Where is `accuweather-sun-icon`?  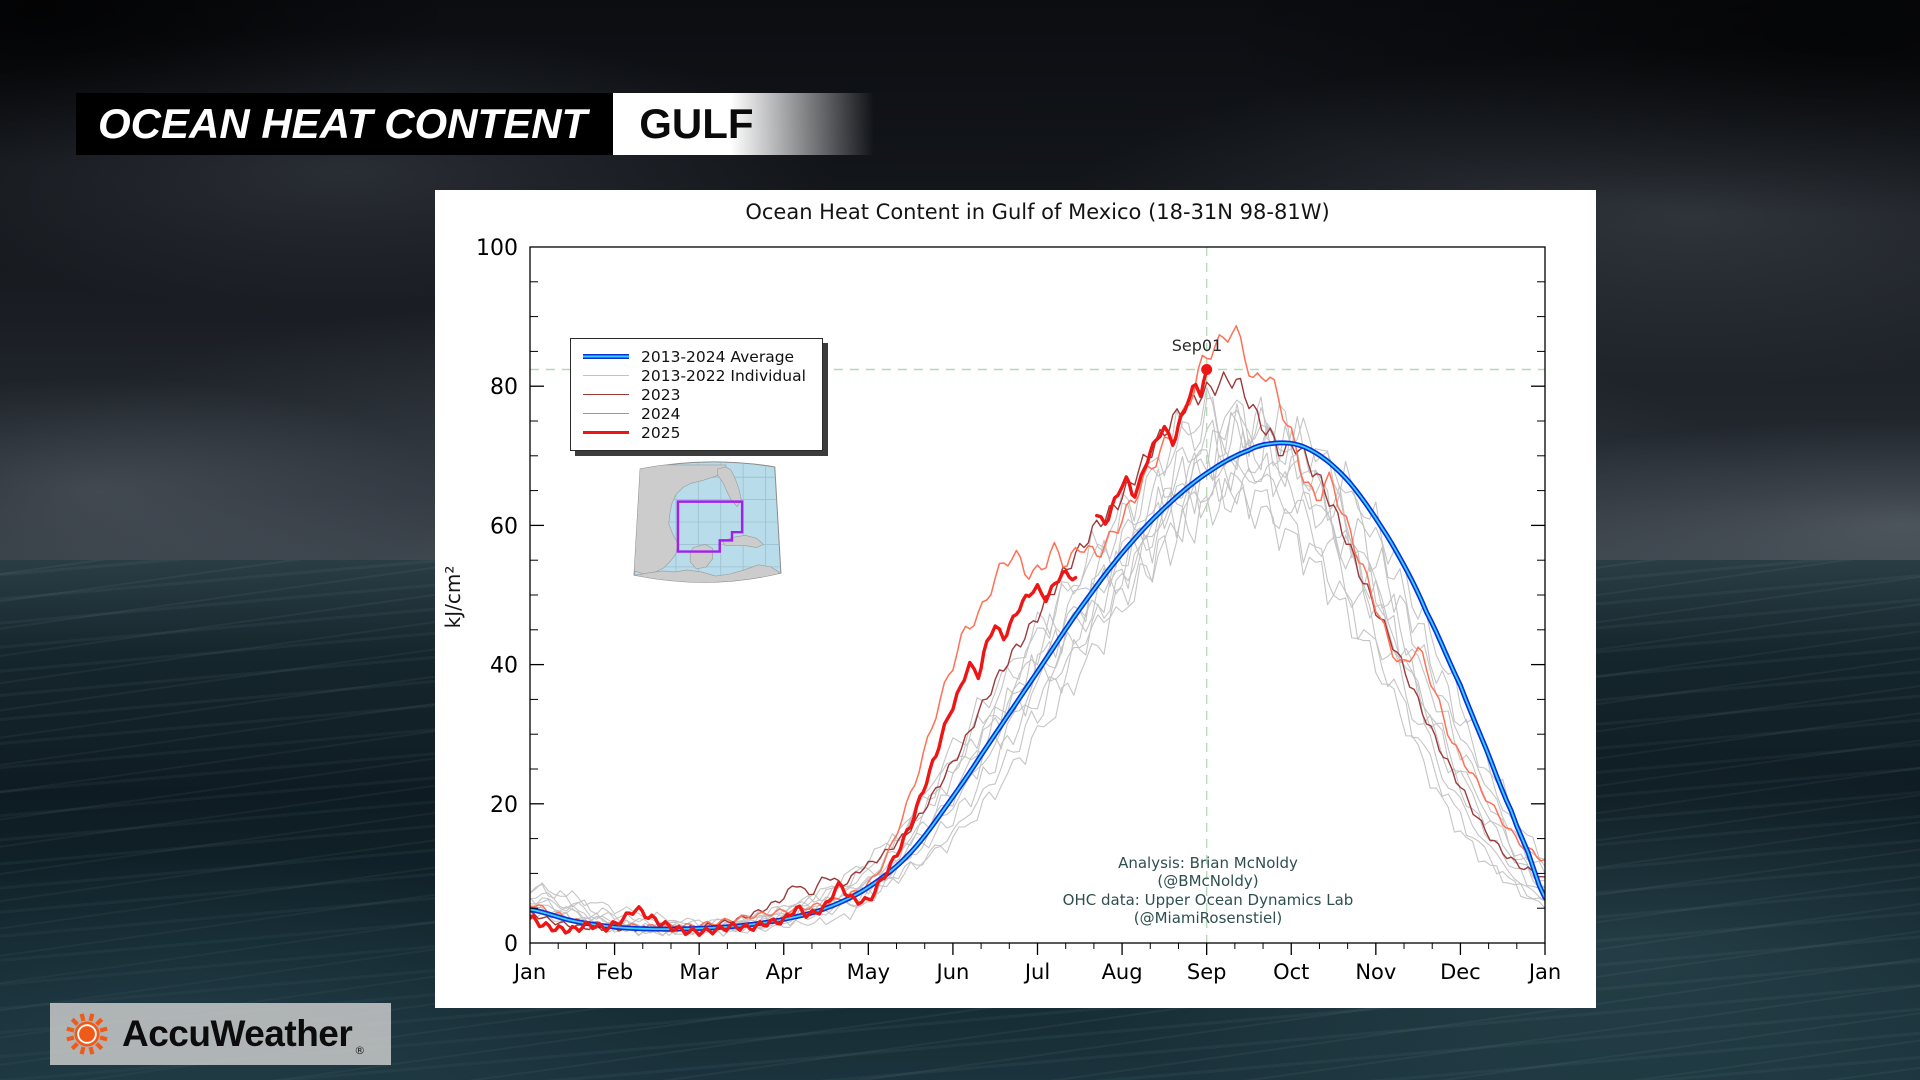
accuweather-sun-icon is located at coordinates (87, 1034).